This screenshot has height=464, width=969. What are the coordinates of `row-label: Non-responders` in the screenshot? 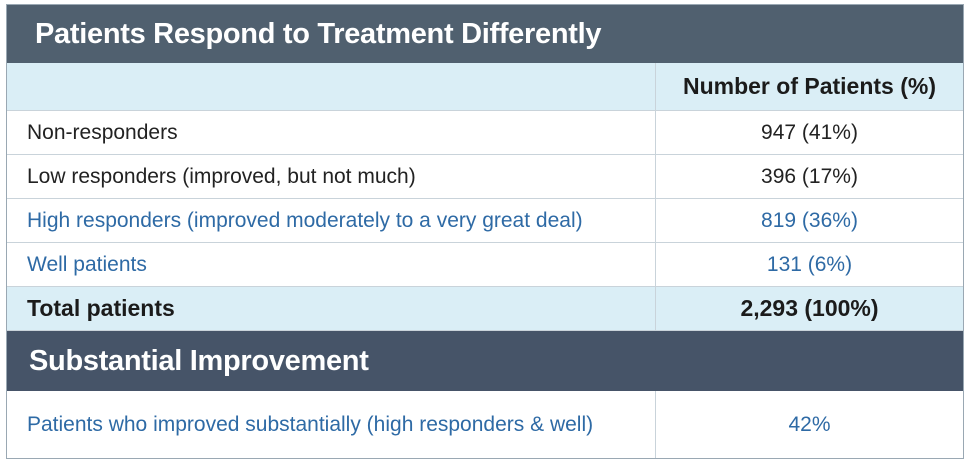 It's located at (331, 132).